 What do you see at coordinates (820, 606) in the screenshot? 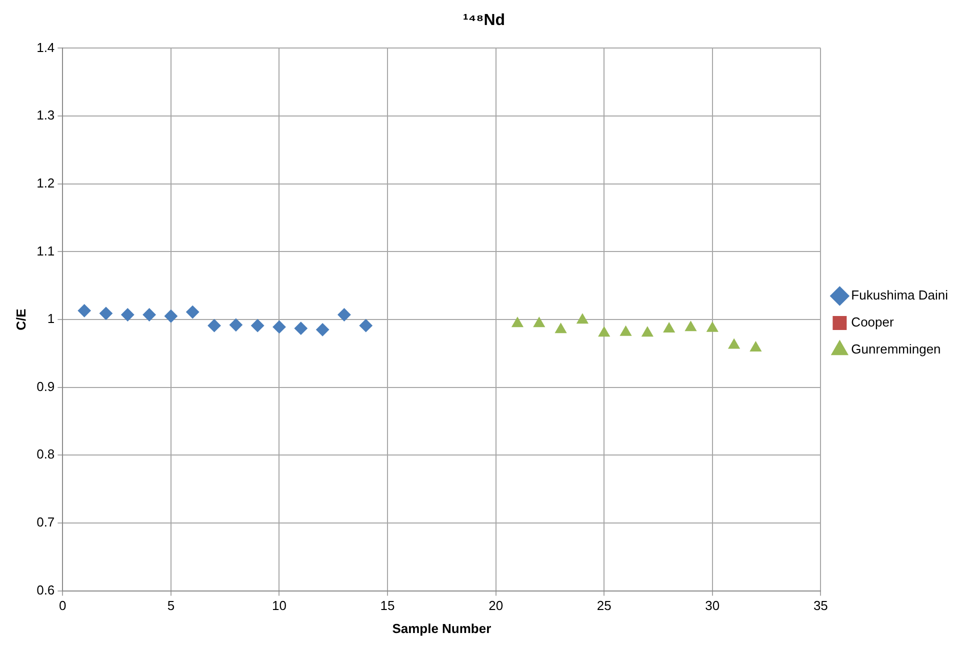
I see `x-tick-label: 35` at bounding box center [820, 606].